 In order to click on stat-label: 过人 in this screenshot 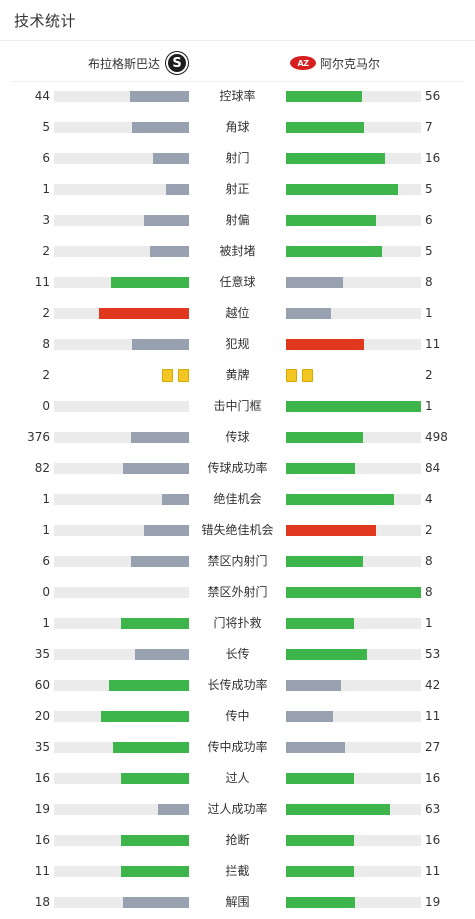, I will do `click(237, 778)`.